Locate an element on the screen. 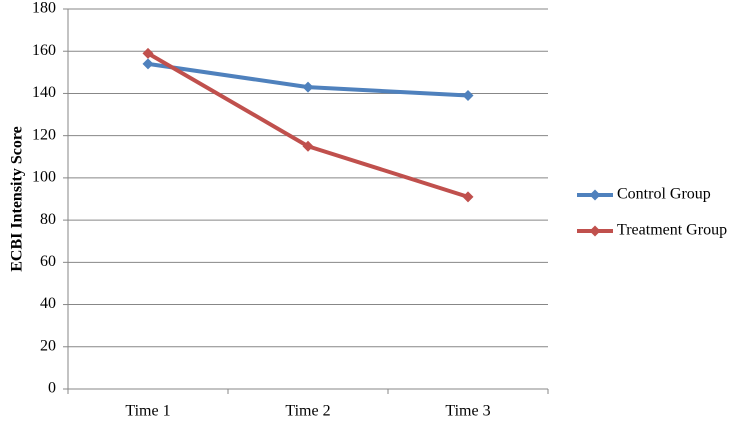  y-tick-label: 180 is located at coordinates (44, 8).